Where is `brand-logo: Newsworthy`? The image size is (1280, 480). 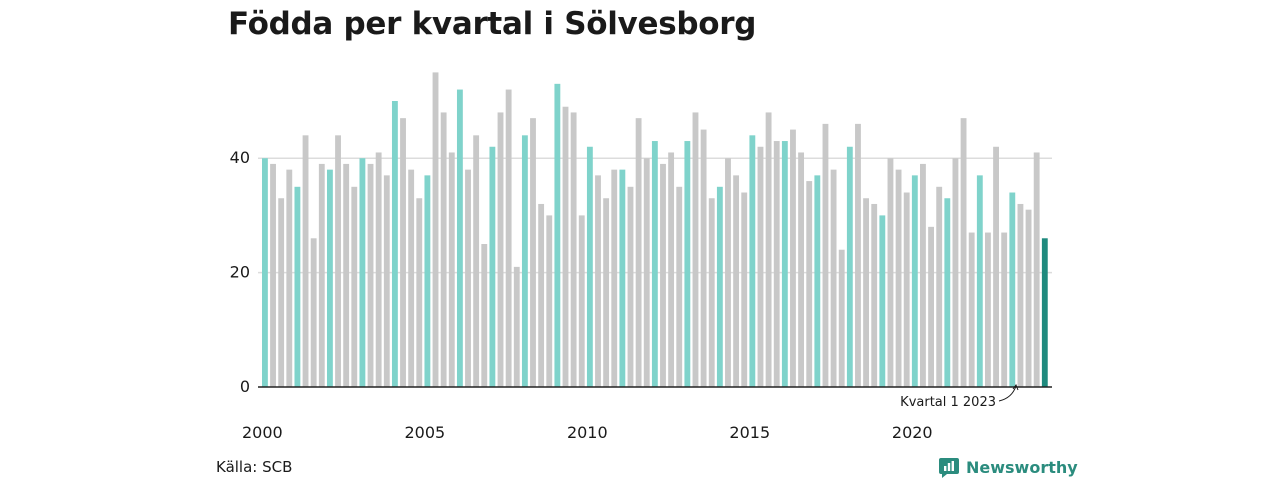 brand-logo: Newsworthy is located at coordinates (1008, 467).